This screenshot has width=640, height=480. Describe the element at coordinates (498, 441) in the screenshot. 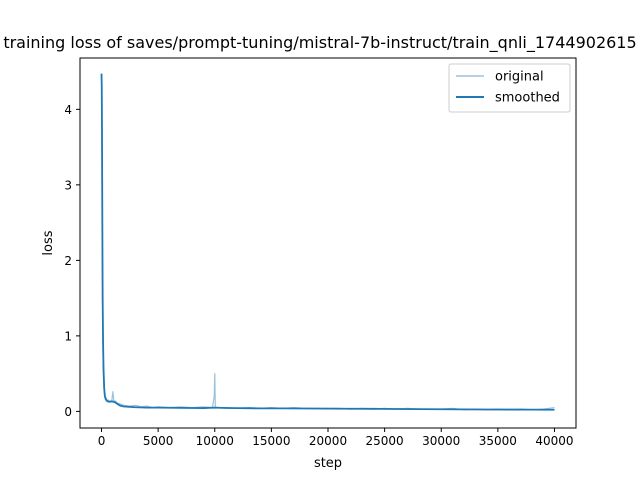

I see `x-tick-label: 35000` at that location.